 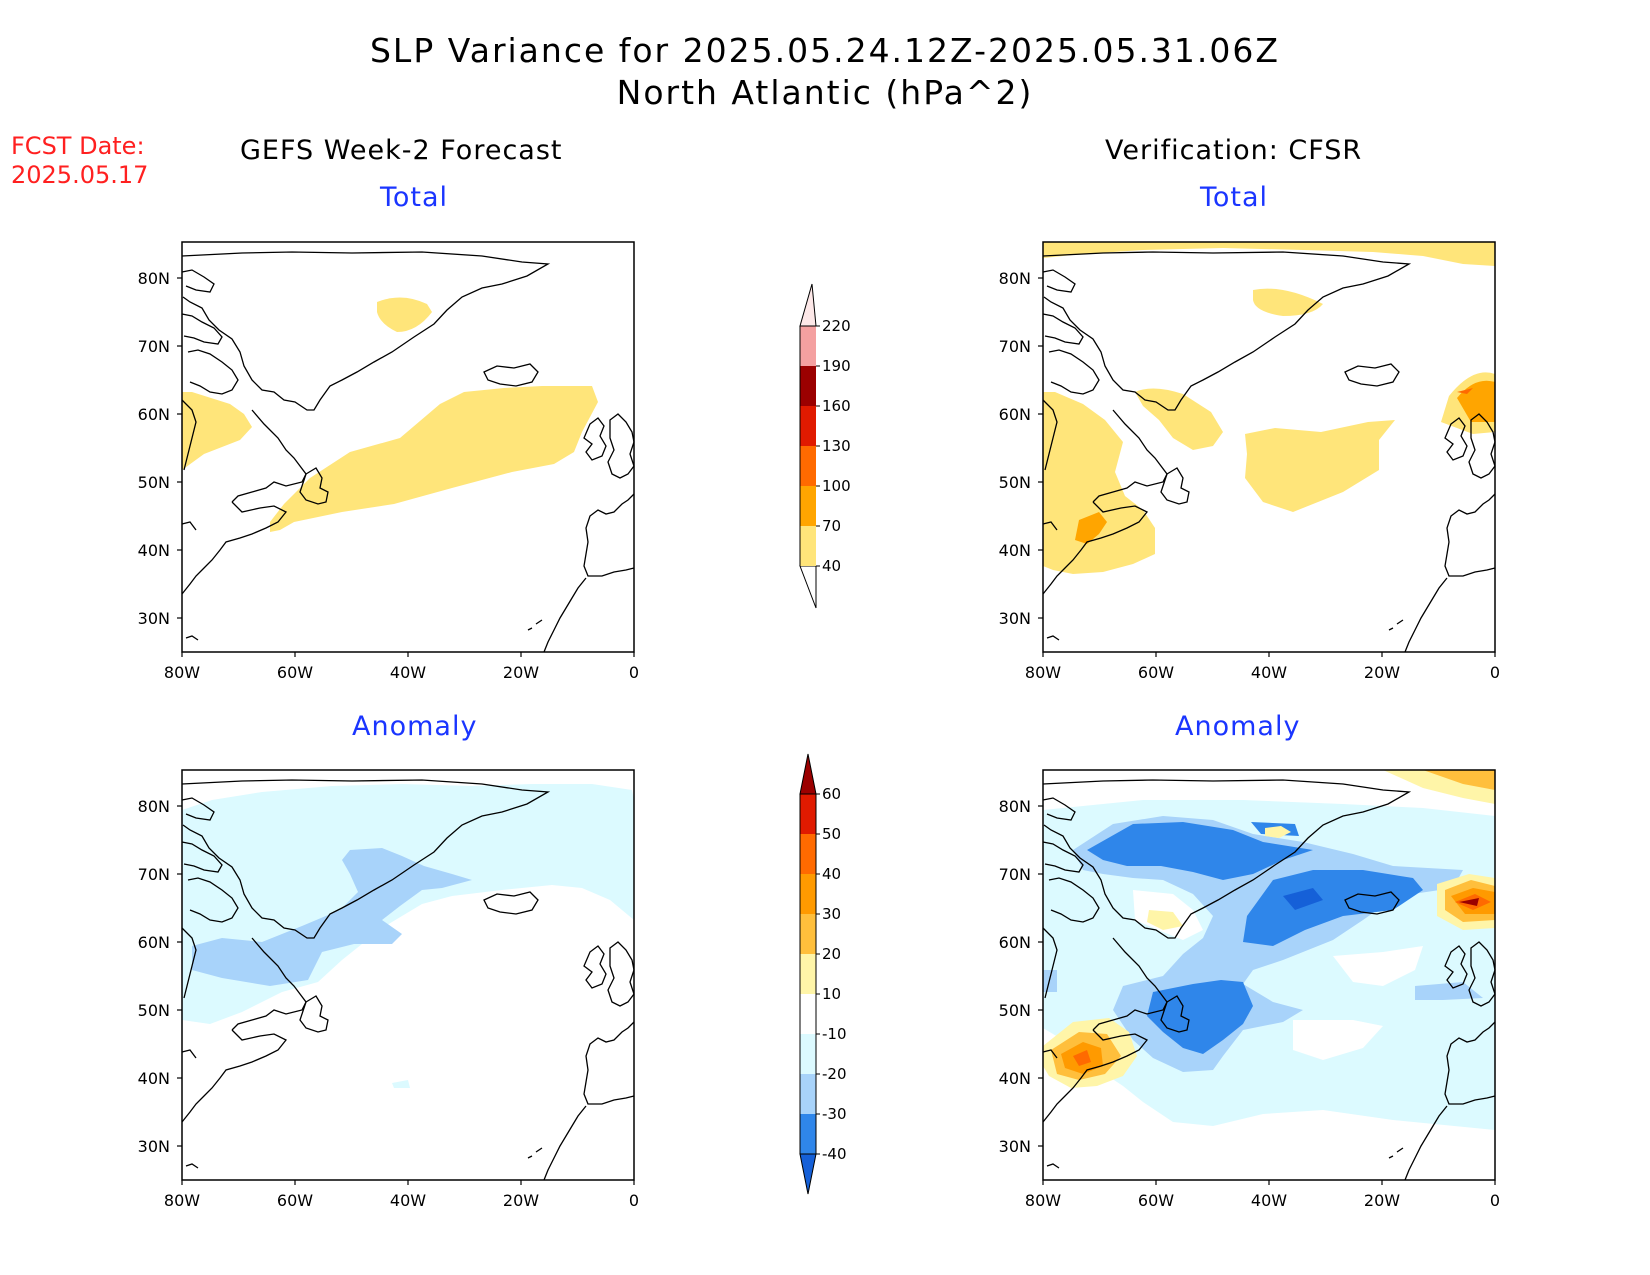 What do you see at coordinates (831, 914) in the screenshot?
I see `colorbar-tick-label: 30` at bounding box center [831, 914].